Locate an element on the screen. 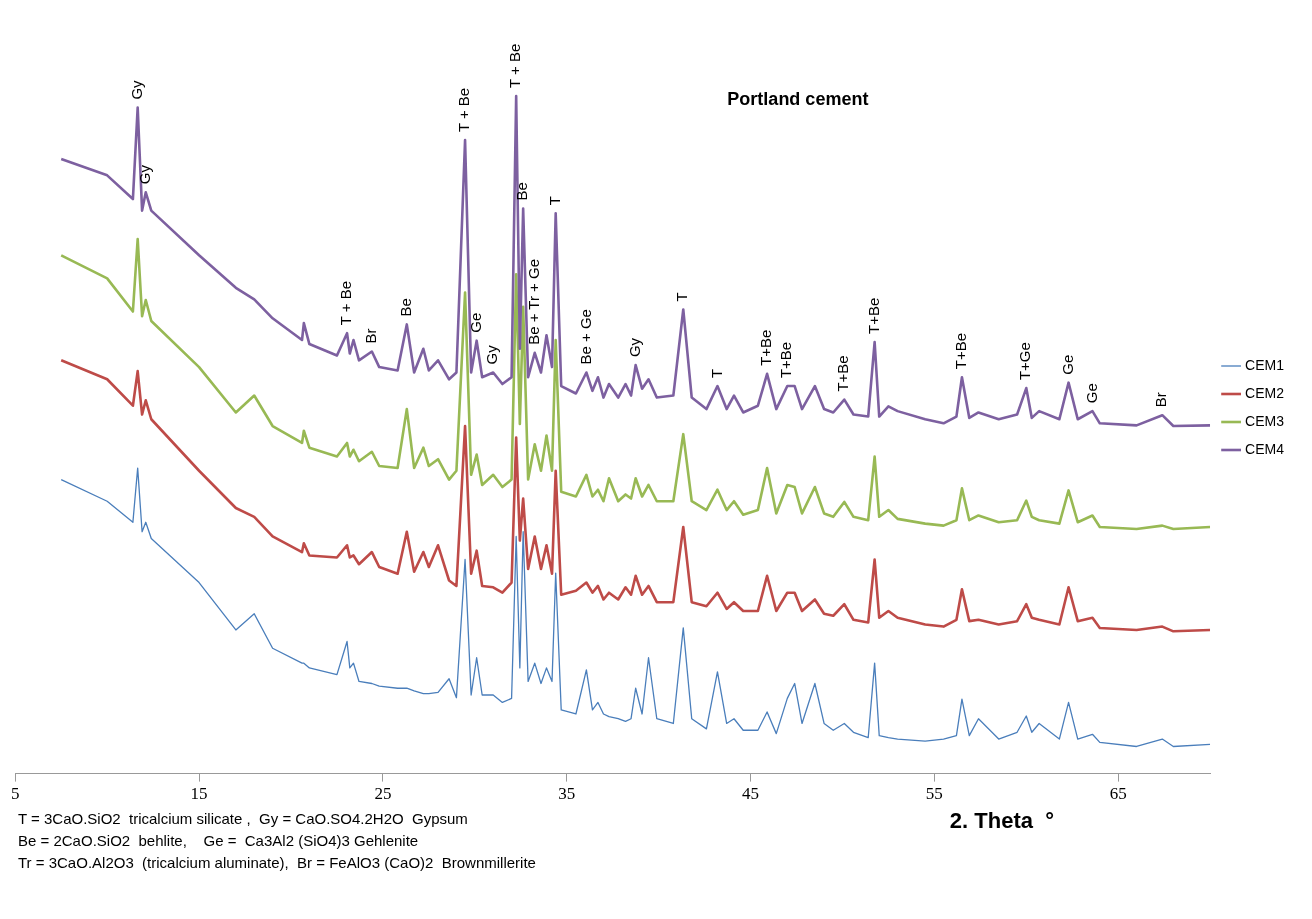  x-tick-label: 5 is located at coordinates (15, 794).